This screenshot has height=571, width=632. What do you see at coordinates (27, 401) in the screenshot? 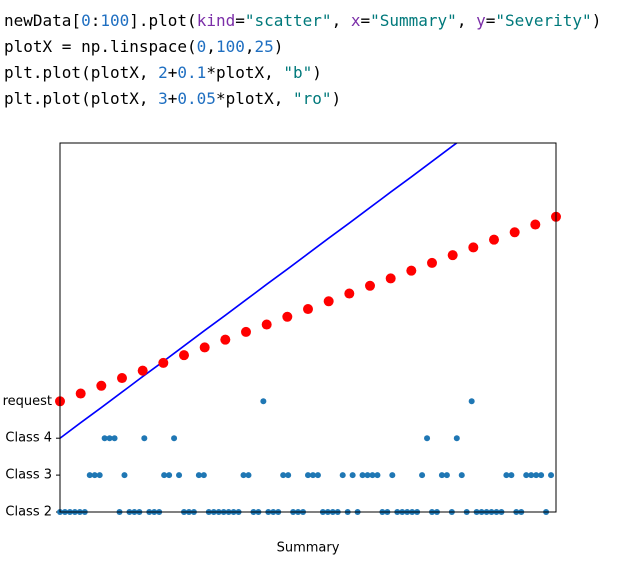
I see `y-tick-label: request` at bounding box center [27, 401].